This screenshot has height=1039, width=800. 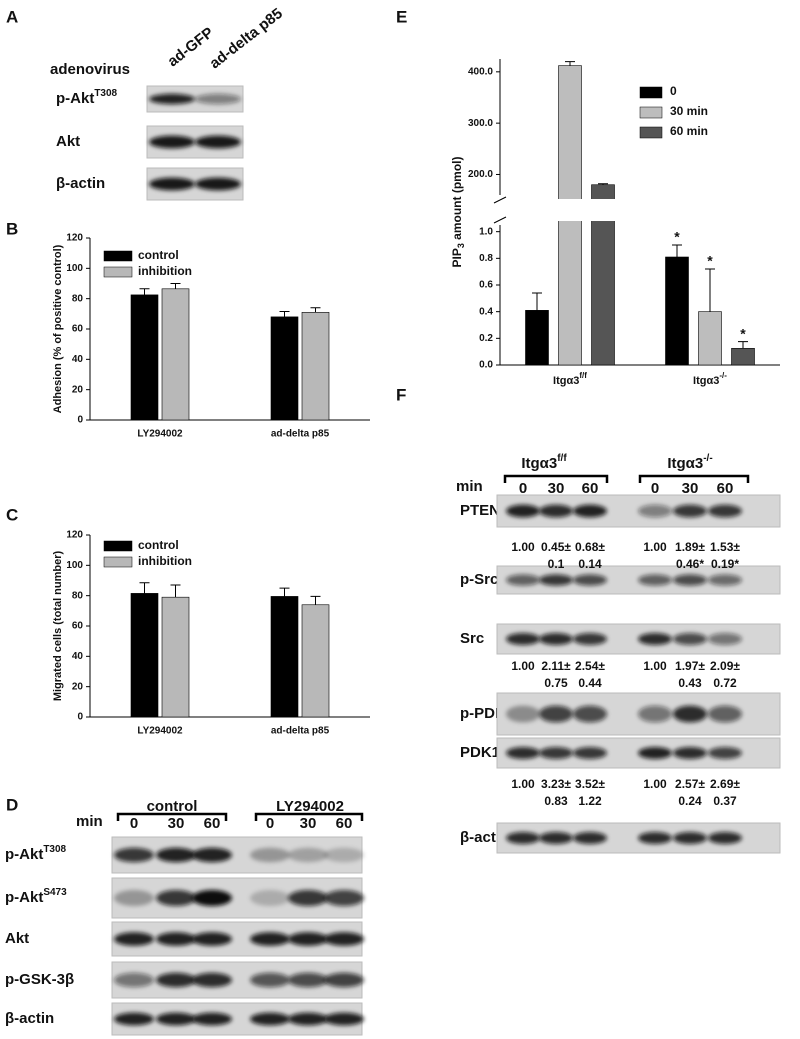 I want to click on quant-error: 0.24, so click(x=690, y=801).